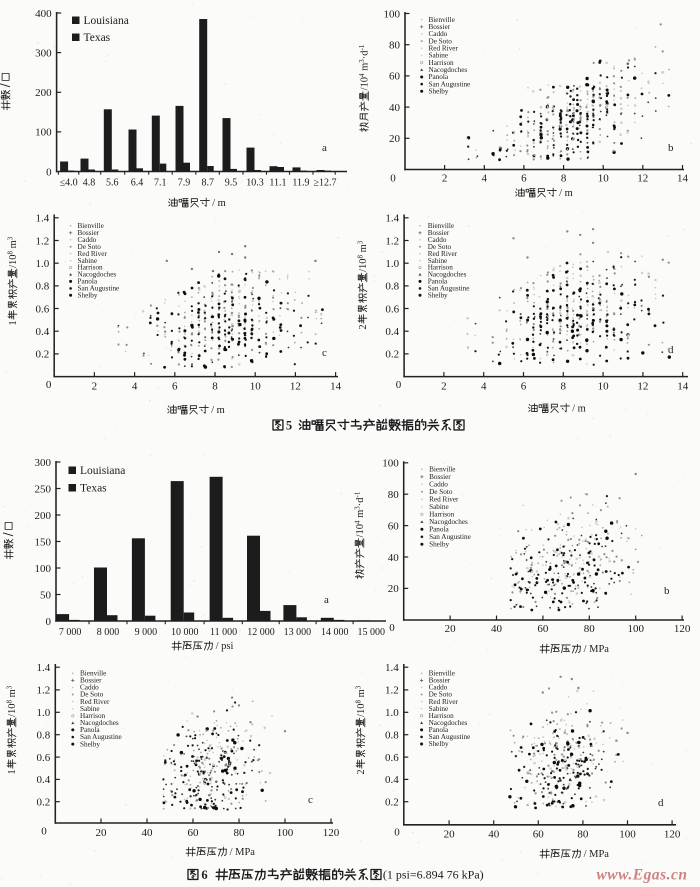  Describe the element at coordinates (69, 183) in the screenshot. I see `svg-text: ≤4.0` at that location.